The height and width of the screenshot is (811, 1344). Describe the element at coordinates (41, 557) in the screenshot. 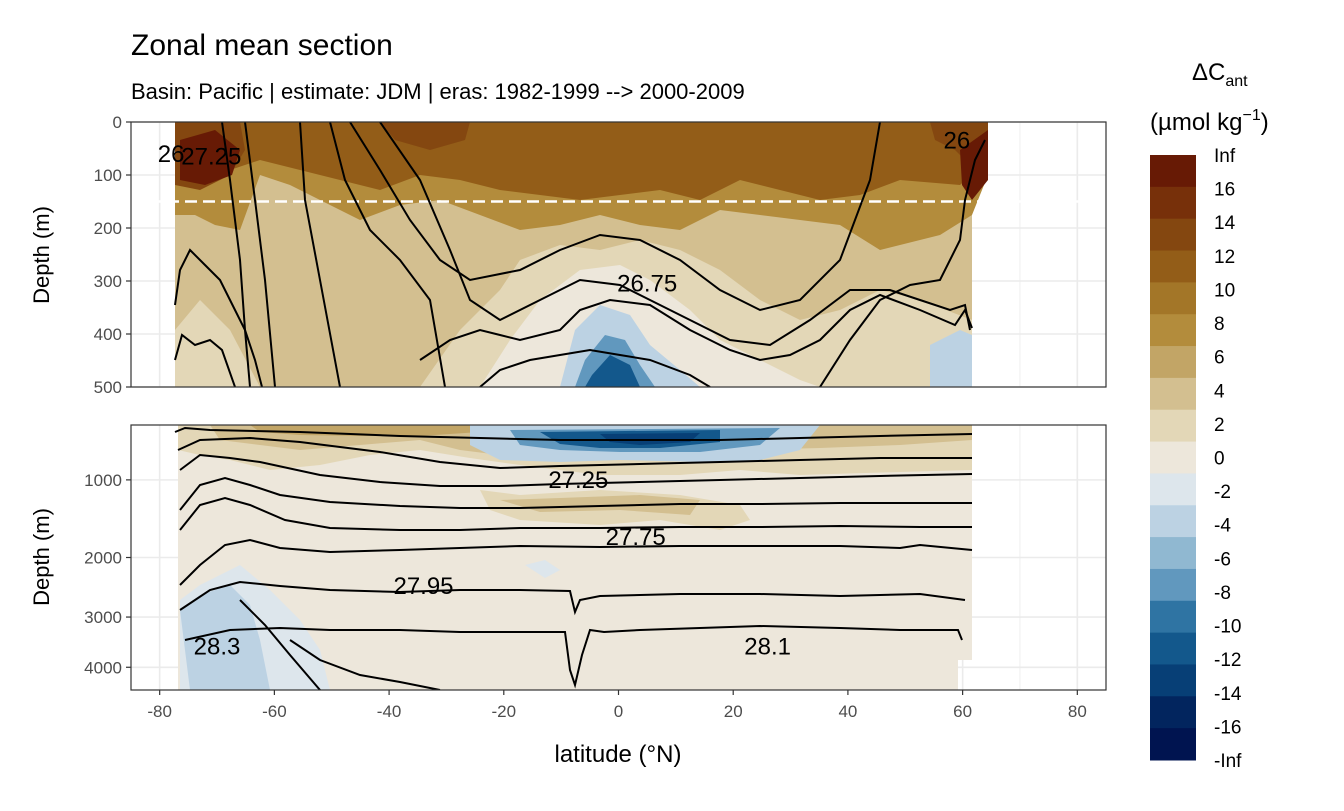

I see `lower-y-axis-title: Depth (m)` at that location.